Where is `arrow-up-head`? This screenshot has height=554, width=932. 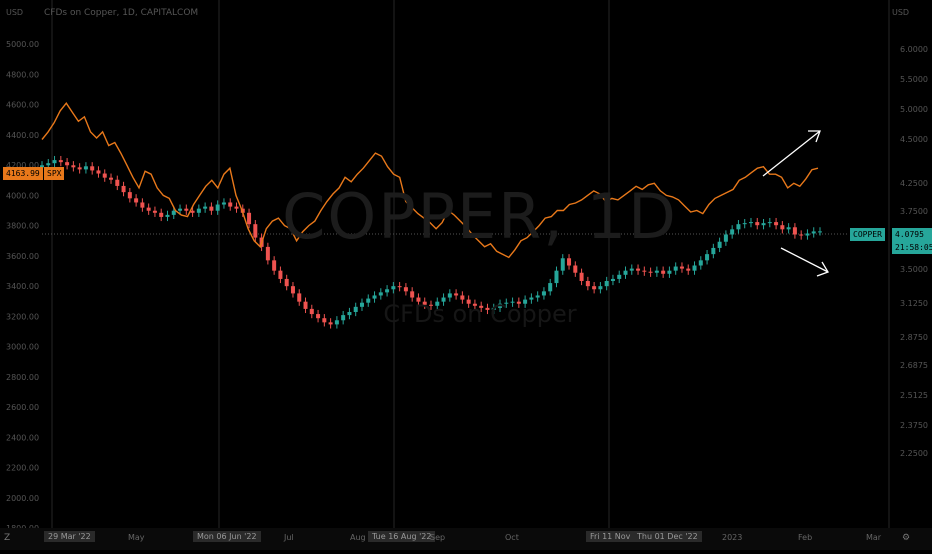
arrow-up-head is located at coordinates (814, 136).